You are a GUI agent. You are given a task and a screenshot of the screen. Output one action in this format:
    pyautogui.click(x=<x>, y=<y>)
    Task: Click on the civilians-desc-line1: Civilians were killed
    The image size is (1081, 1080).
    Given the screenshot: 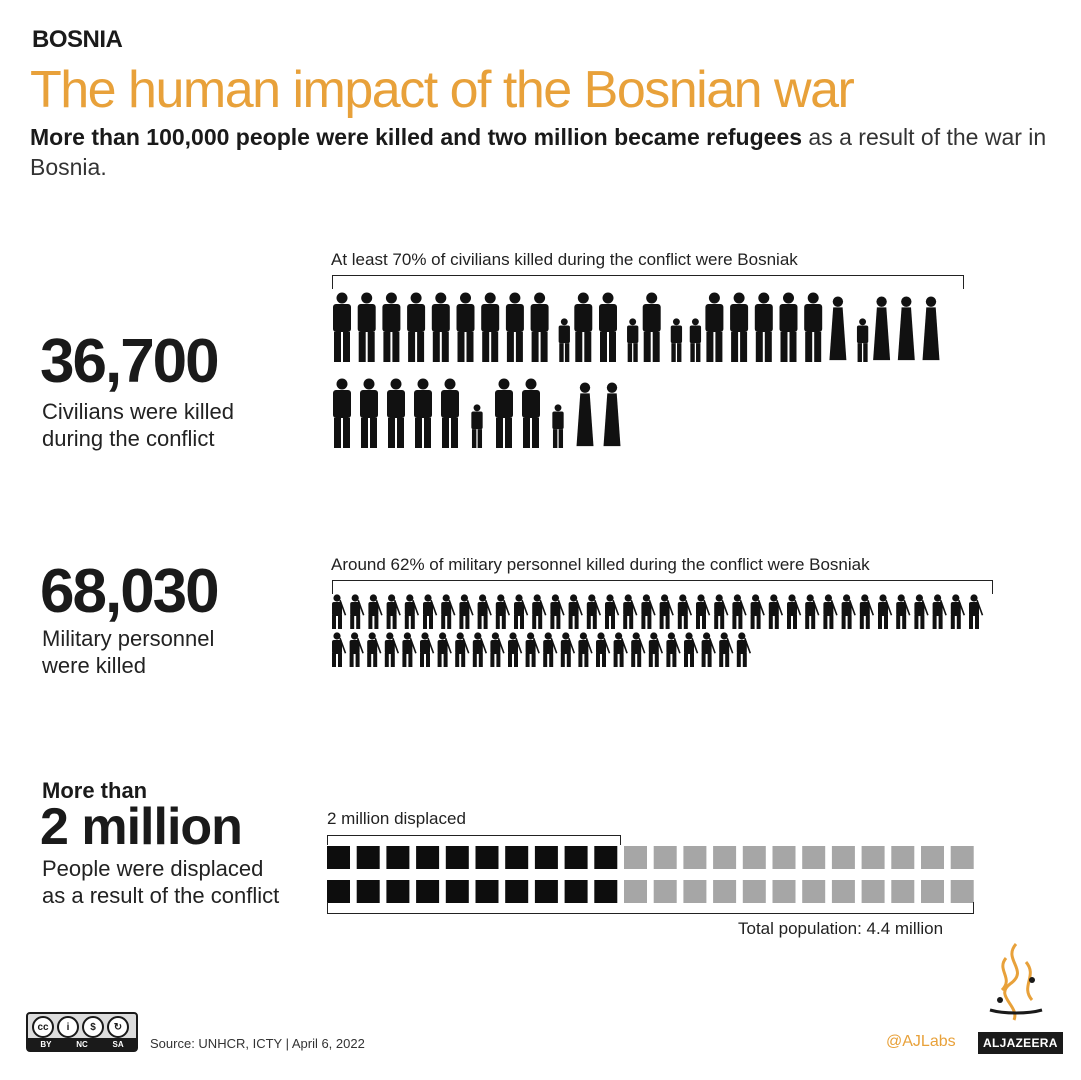 What is the action you would take?
    pyautogui.click(x=138, y=411)
    